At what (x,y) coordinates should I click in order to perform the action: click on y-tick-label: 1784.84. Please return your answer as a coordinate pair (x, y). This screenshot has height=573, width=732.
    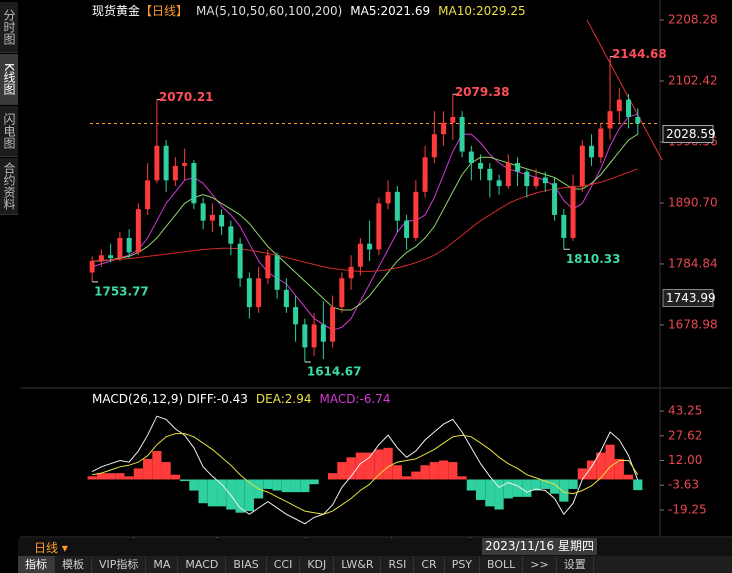
    Looking at the image, I should click on (693, 263).